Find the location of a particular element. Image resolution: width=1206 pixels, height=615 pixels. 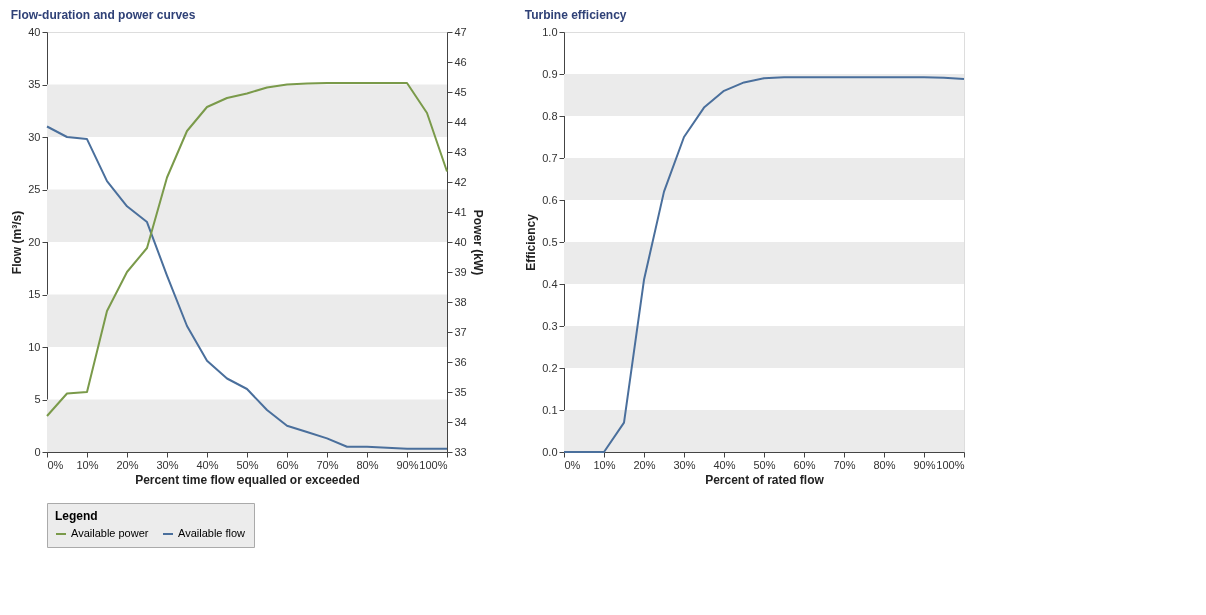

y-tick-label: 10 is located at coordinates (34, 346).